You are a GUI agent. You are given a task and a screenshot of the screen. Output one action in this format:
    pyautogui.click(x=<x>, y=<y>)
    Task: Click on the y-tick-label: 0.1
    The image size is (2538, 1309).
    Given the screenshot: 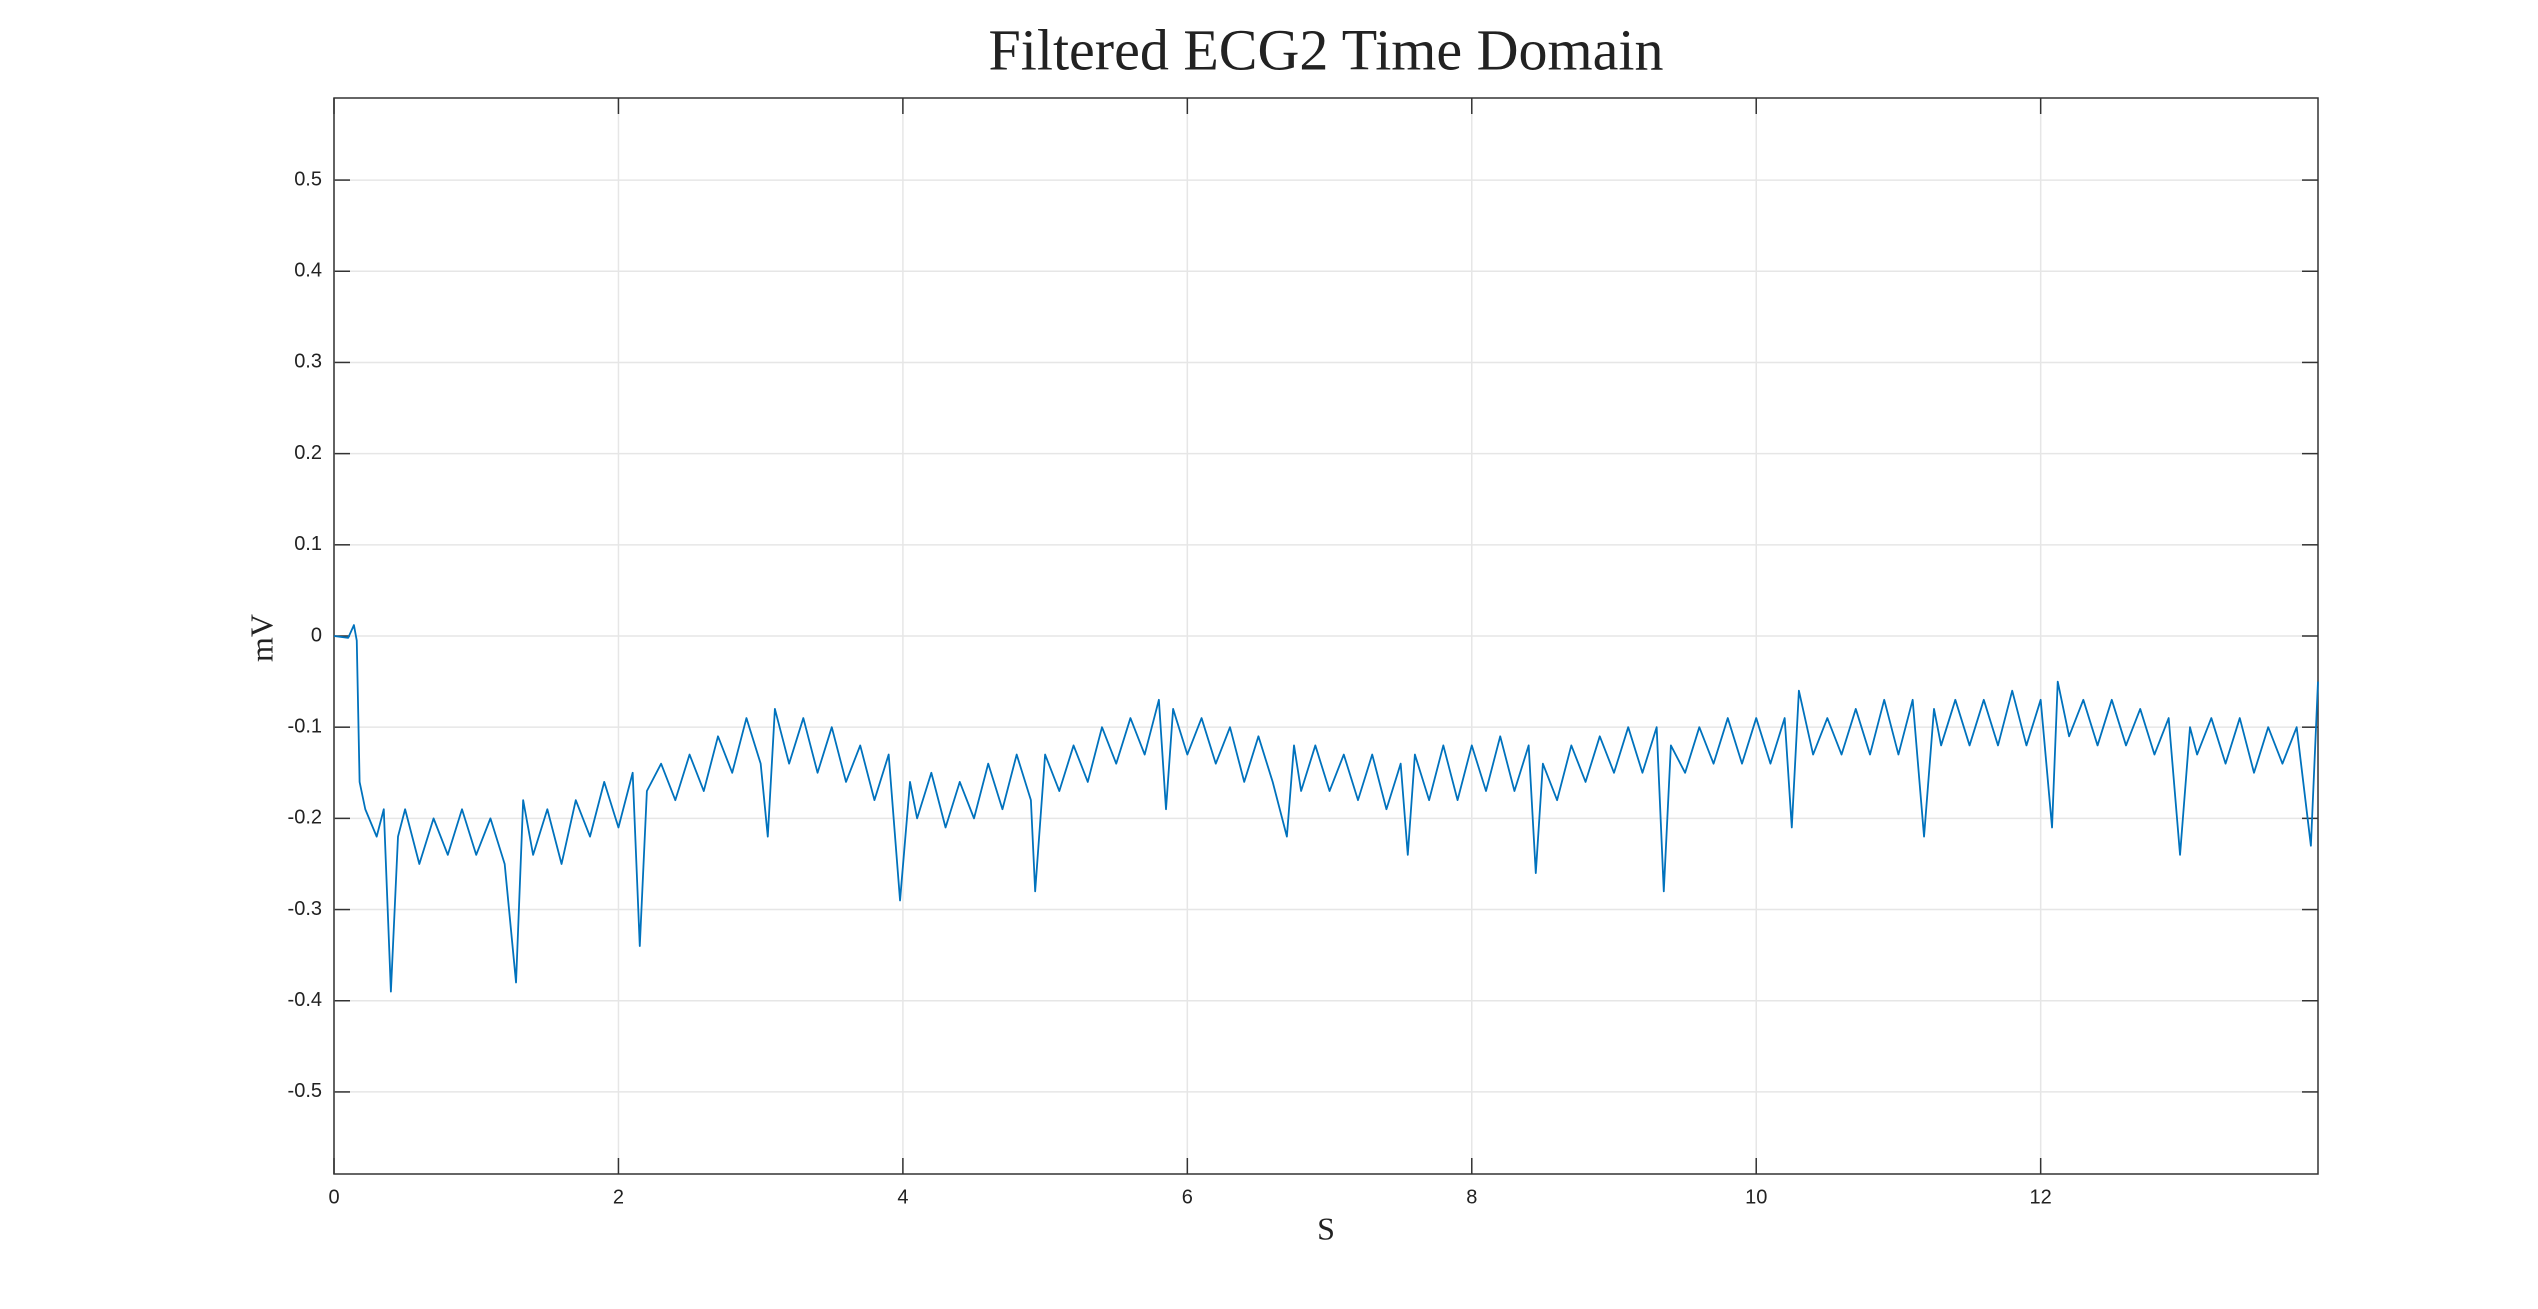 What is the action you would take?
    pyautogui.click(x=308, y=544)
    